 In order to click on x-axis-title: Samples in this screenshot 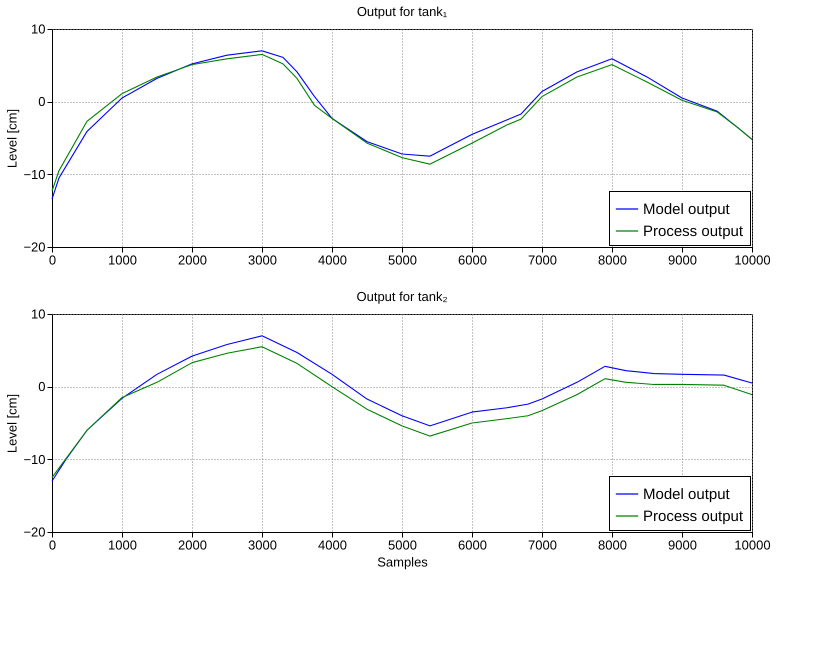, I will do `click(402, 562)`.